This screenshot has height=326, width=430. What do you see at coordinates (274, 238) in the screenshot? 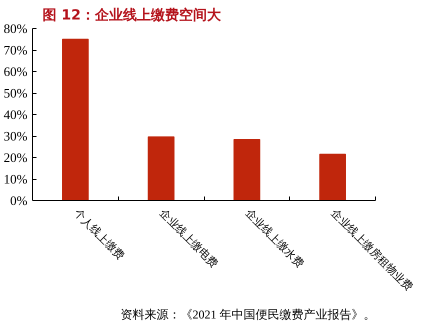
I see `x-tick-label: 企业线上缴水费` at bounding box center [274, 238].